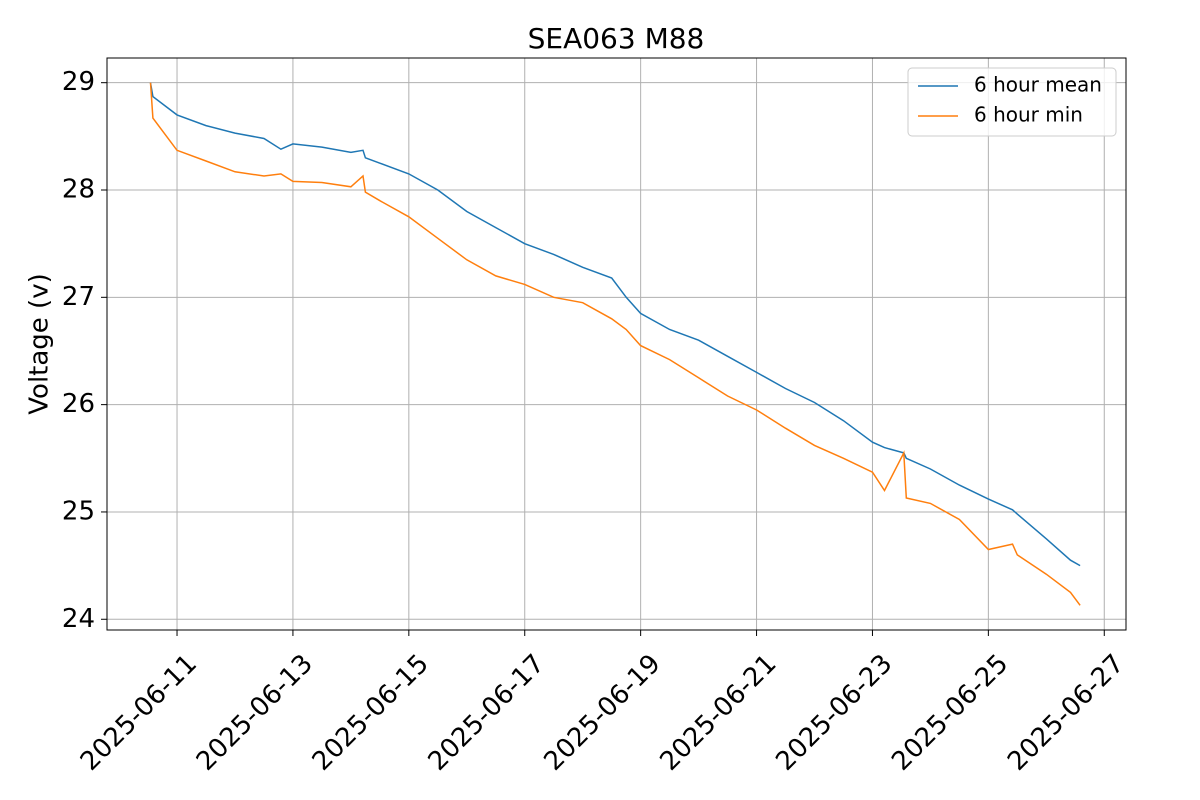  I want to click on x-tick-label: 2025-06-19, so click(603, 713).